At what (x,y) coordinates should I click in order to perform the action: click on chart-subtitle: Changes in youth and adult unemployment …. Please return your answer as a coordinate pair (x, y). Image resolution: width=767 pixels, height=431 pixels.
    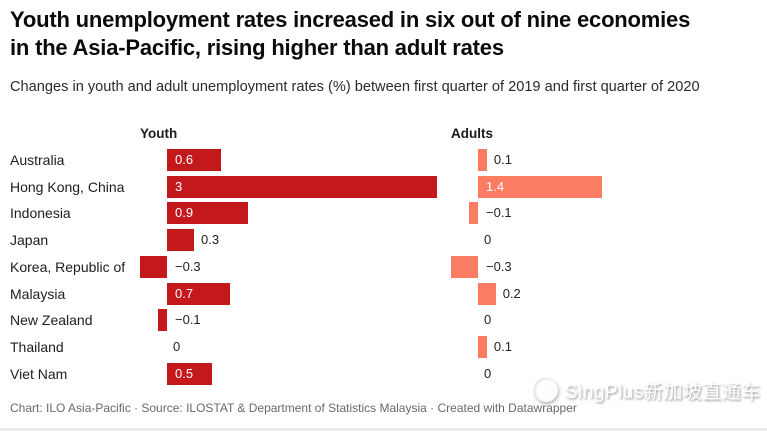
    Looking at the image, I should click on (355, 87).